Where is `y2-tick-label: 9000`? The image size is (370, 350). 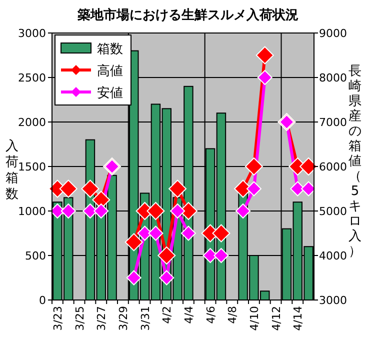
y2-tick-label: 9000 is located at coordinates (333, 33).